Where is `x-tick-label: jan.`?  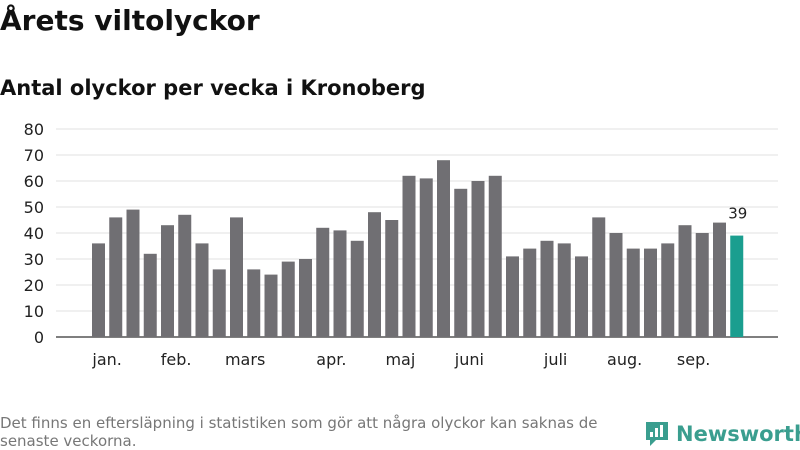 x-tick-label: jan. is located at coordinates (106, 359).